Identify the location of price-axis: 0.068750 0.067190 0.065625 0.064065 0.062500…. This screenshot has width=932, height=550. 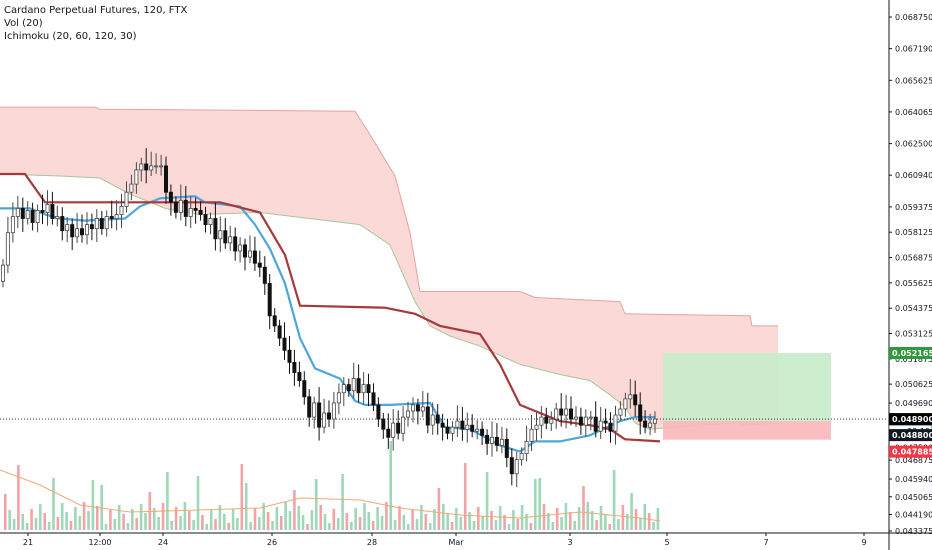
(910, 275).